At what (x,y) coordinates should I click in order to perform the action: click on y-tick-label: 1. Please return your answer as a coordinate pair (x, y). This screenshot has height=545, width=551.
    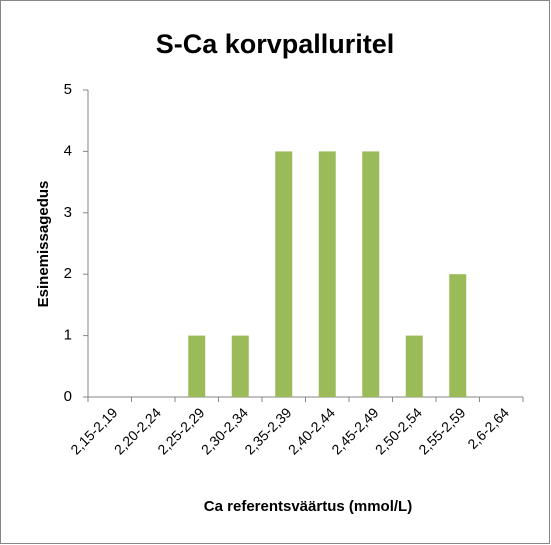
    Looking at the image, I should click on (68, 335).